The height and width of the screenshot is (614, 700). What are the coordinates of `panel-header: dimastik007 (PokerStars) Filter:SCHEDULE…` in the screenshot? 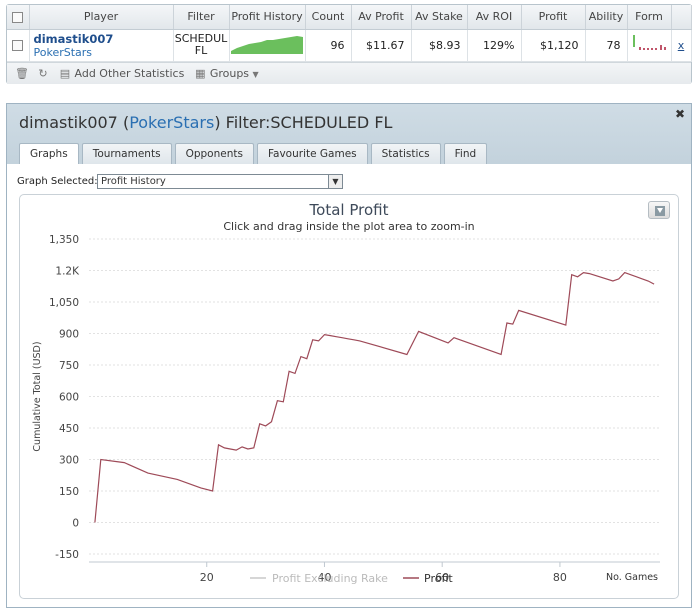 It's located at (349, 134).